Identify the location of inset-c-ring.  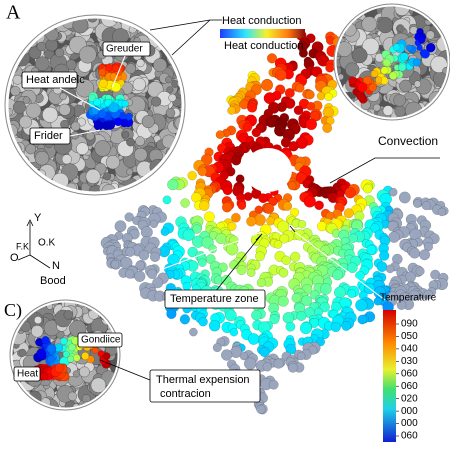
(65, 355).